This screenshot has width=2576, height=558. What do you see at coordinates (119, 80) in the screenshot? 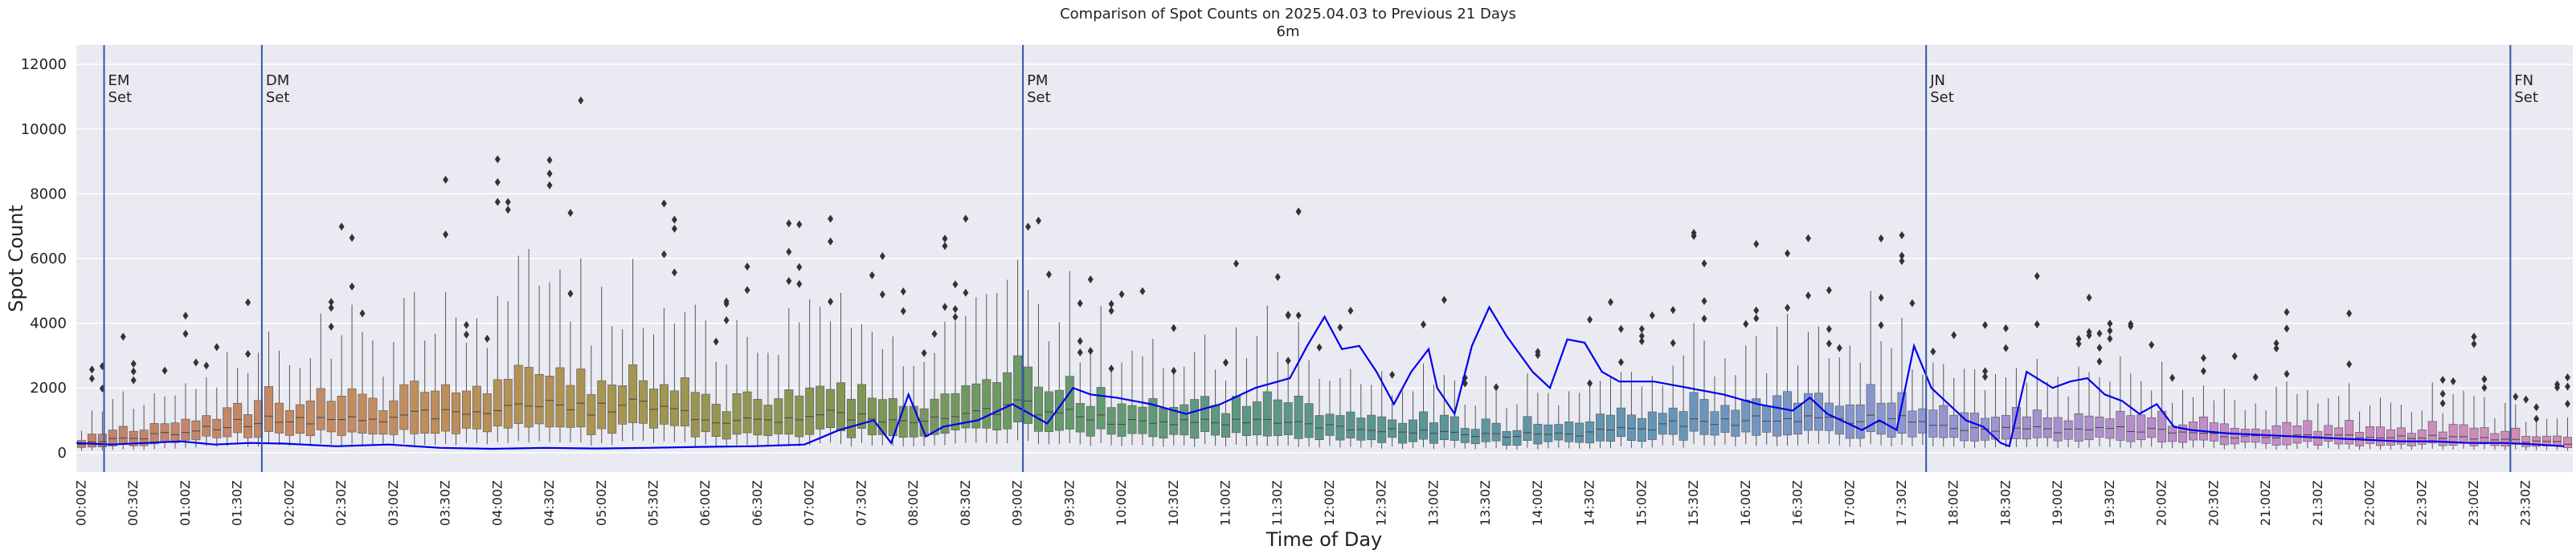
I see `vertical-marker-label: EM` at bounding box center [119, 80].